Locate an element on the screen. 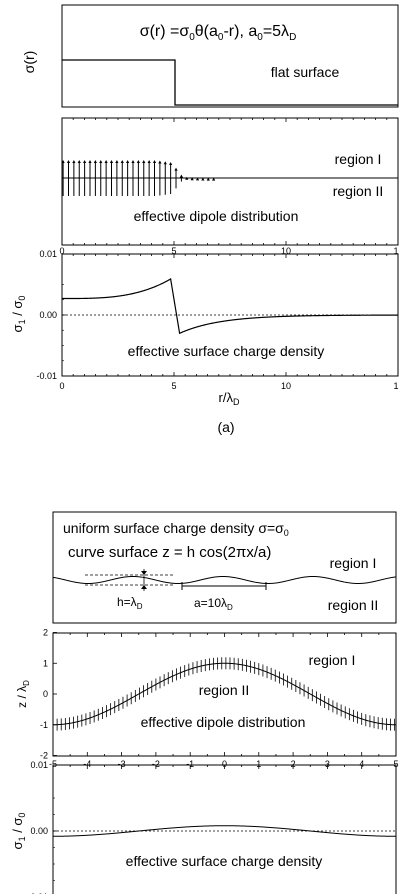 The height and width of the screenshot is (894, 400). ytick-label: 0 is located at coordinates (45, 694).